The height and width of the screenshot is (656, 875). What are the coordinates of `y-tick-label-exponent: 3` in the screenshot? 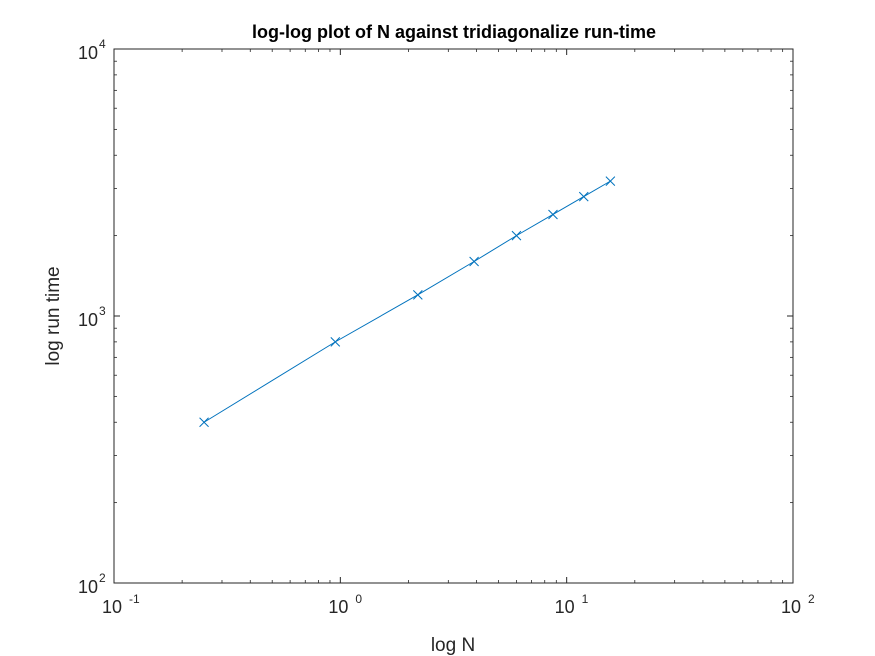 It's located at (102, 311).